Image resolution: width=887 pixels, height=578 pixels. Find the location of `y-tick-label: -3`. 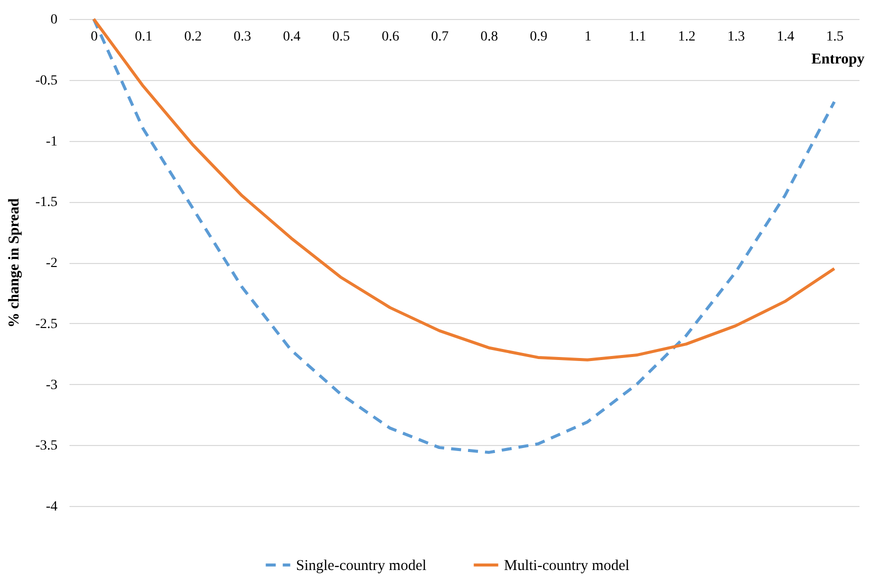

y-tick-label: -3 is located at coordinates (52, 385).